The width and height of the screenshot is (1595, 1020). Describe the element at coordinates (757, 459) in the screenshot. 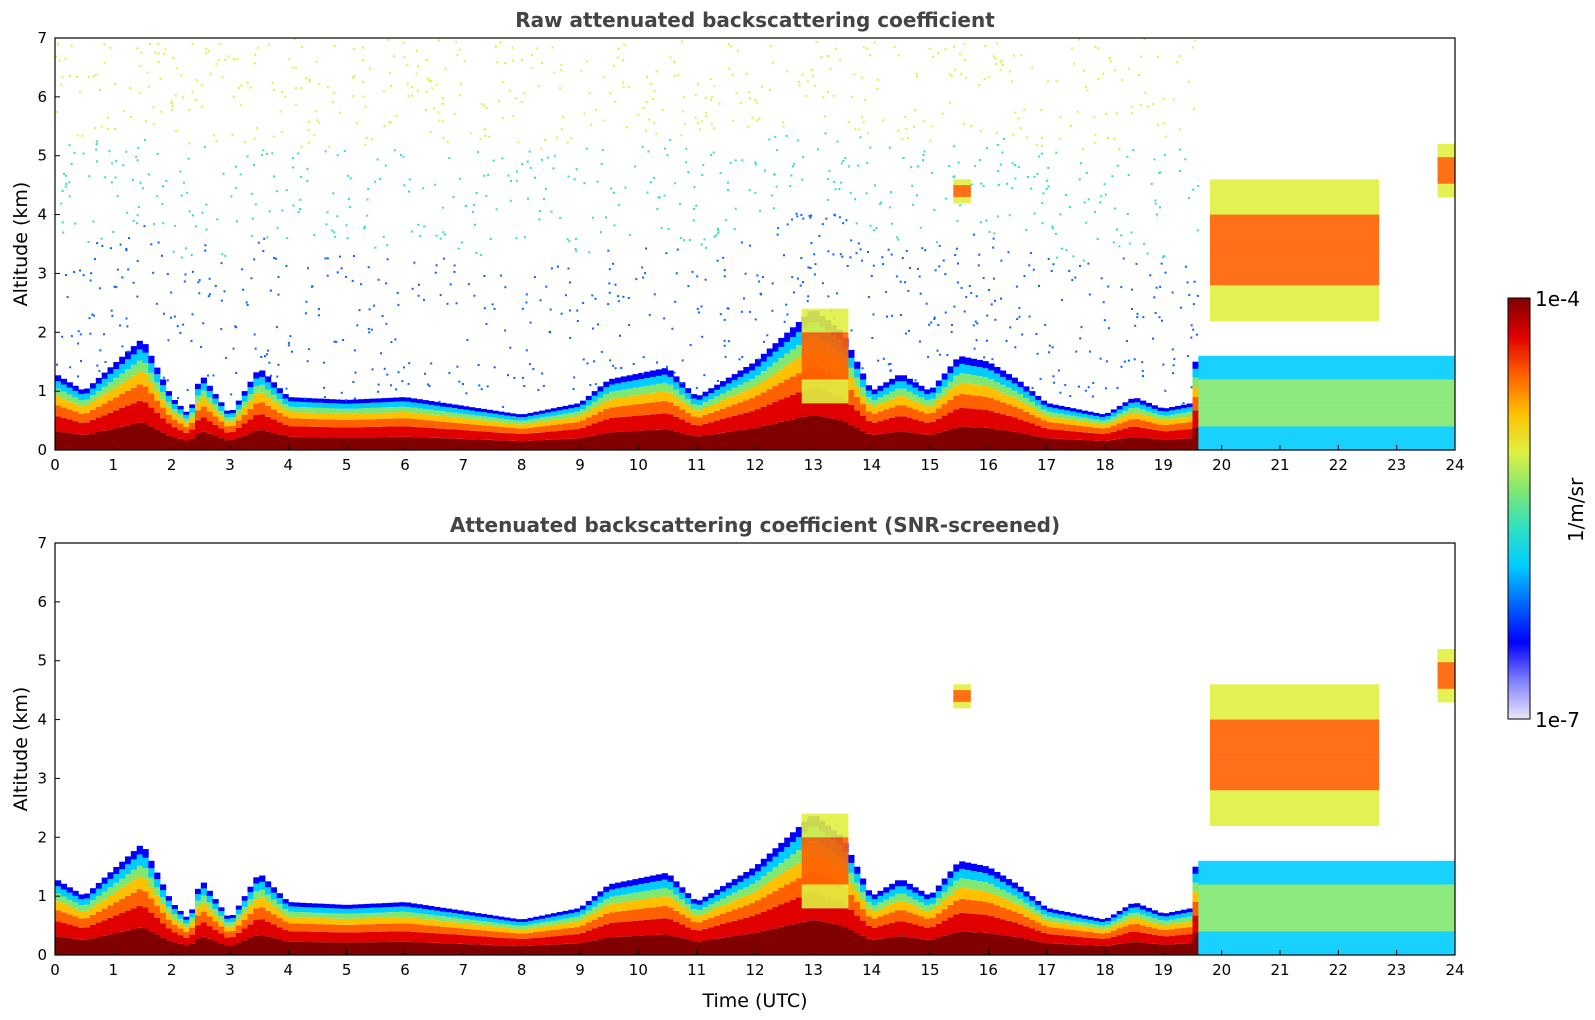

I see `raw-x-axis: 0 1 2 3 4 5 6 7 8 9 10 11 12 13 14 15 16 17 18 19 20 21 22 23 24` at that location.